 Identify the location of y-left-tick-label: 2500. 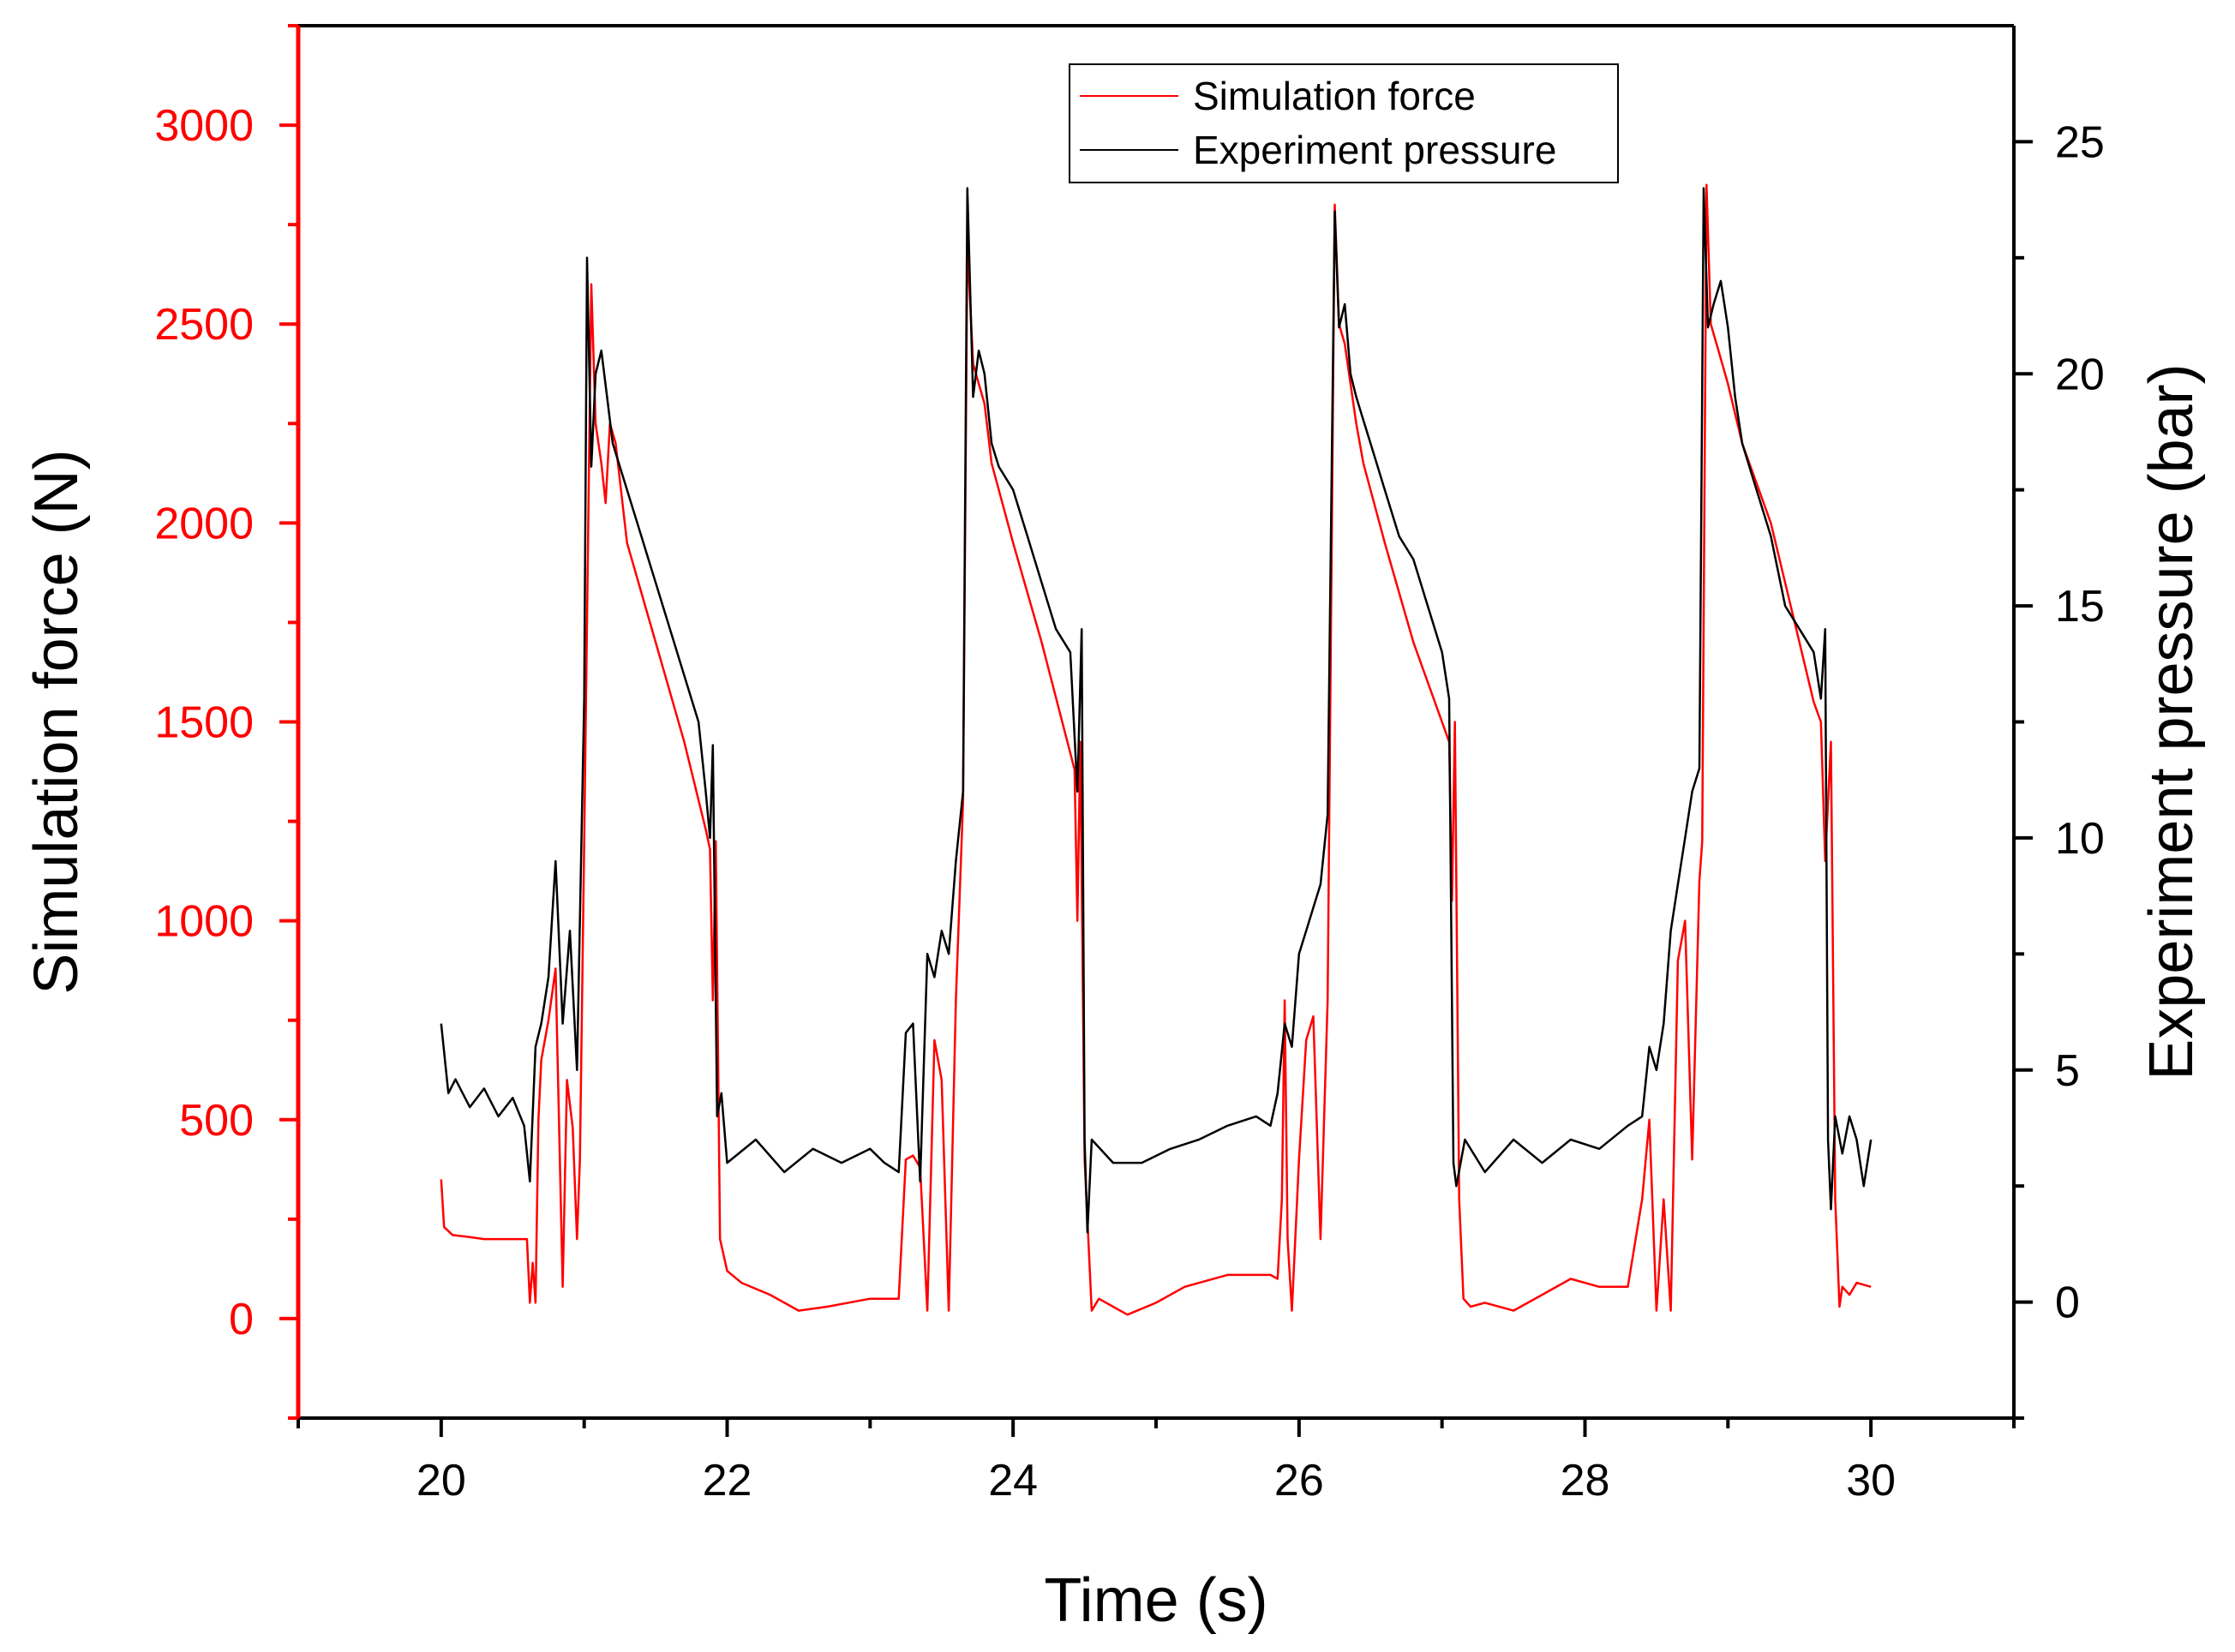
(204, 325).